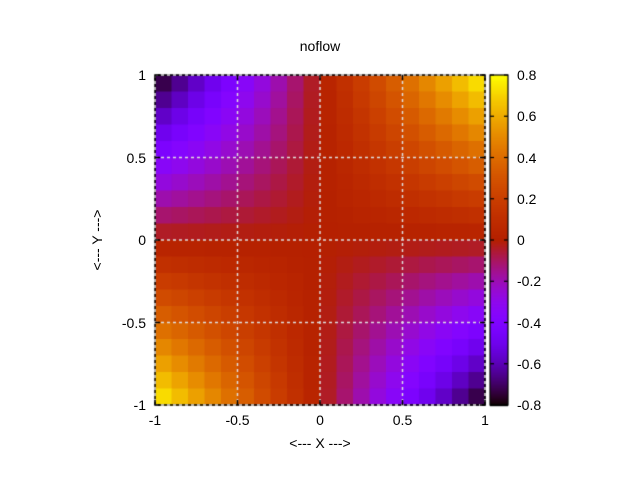 This screenshot has width=640, height=480. Describe the element at coordinates (529, 405) in the screenshot. I see `colorbar-tick-label: -0.8` at that location.